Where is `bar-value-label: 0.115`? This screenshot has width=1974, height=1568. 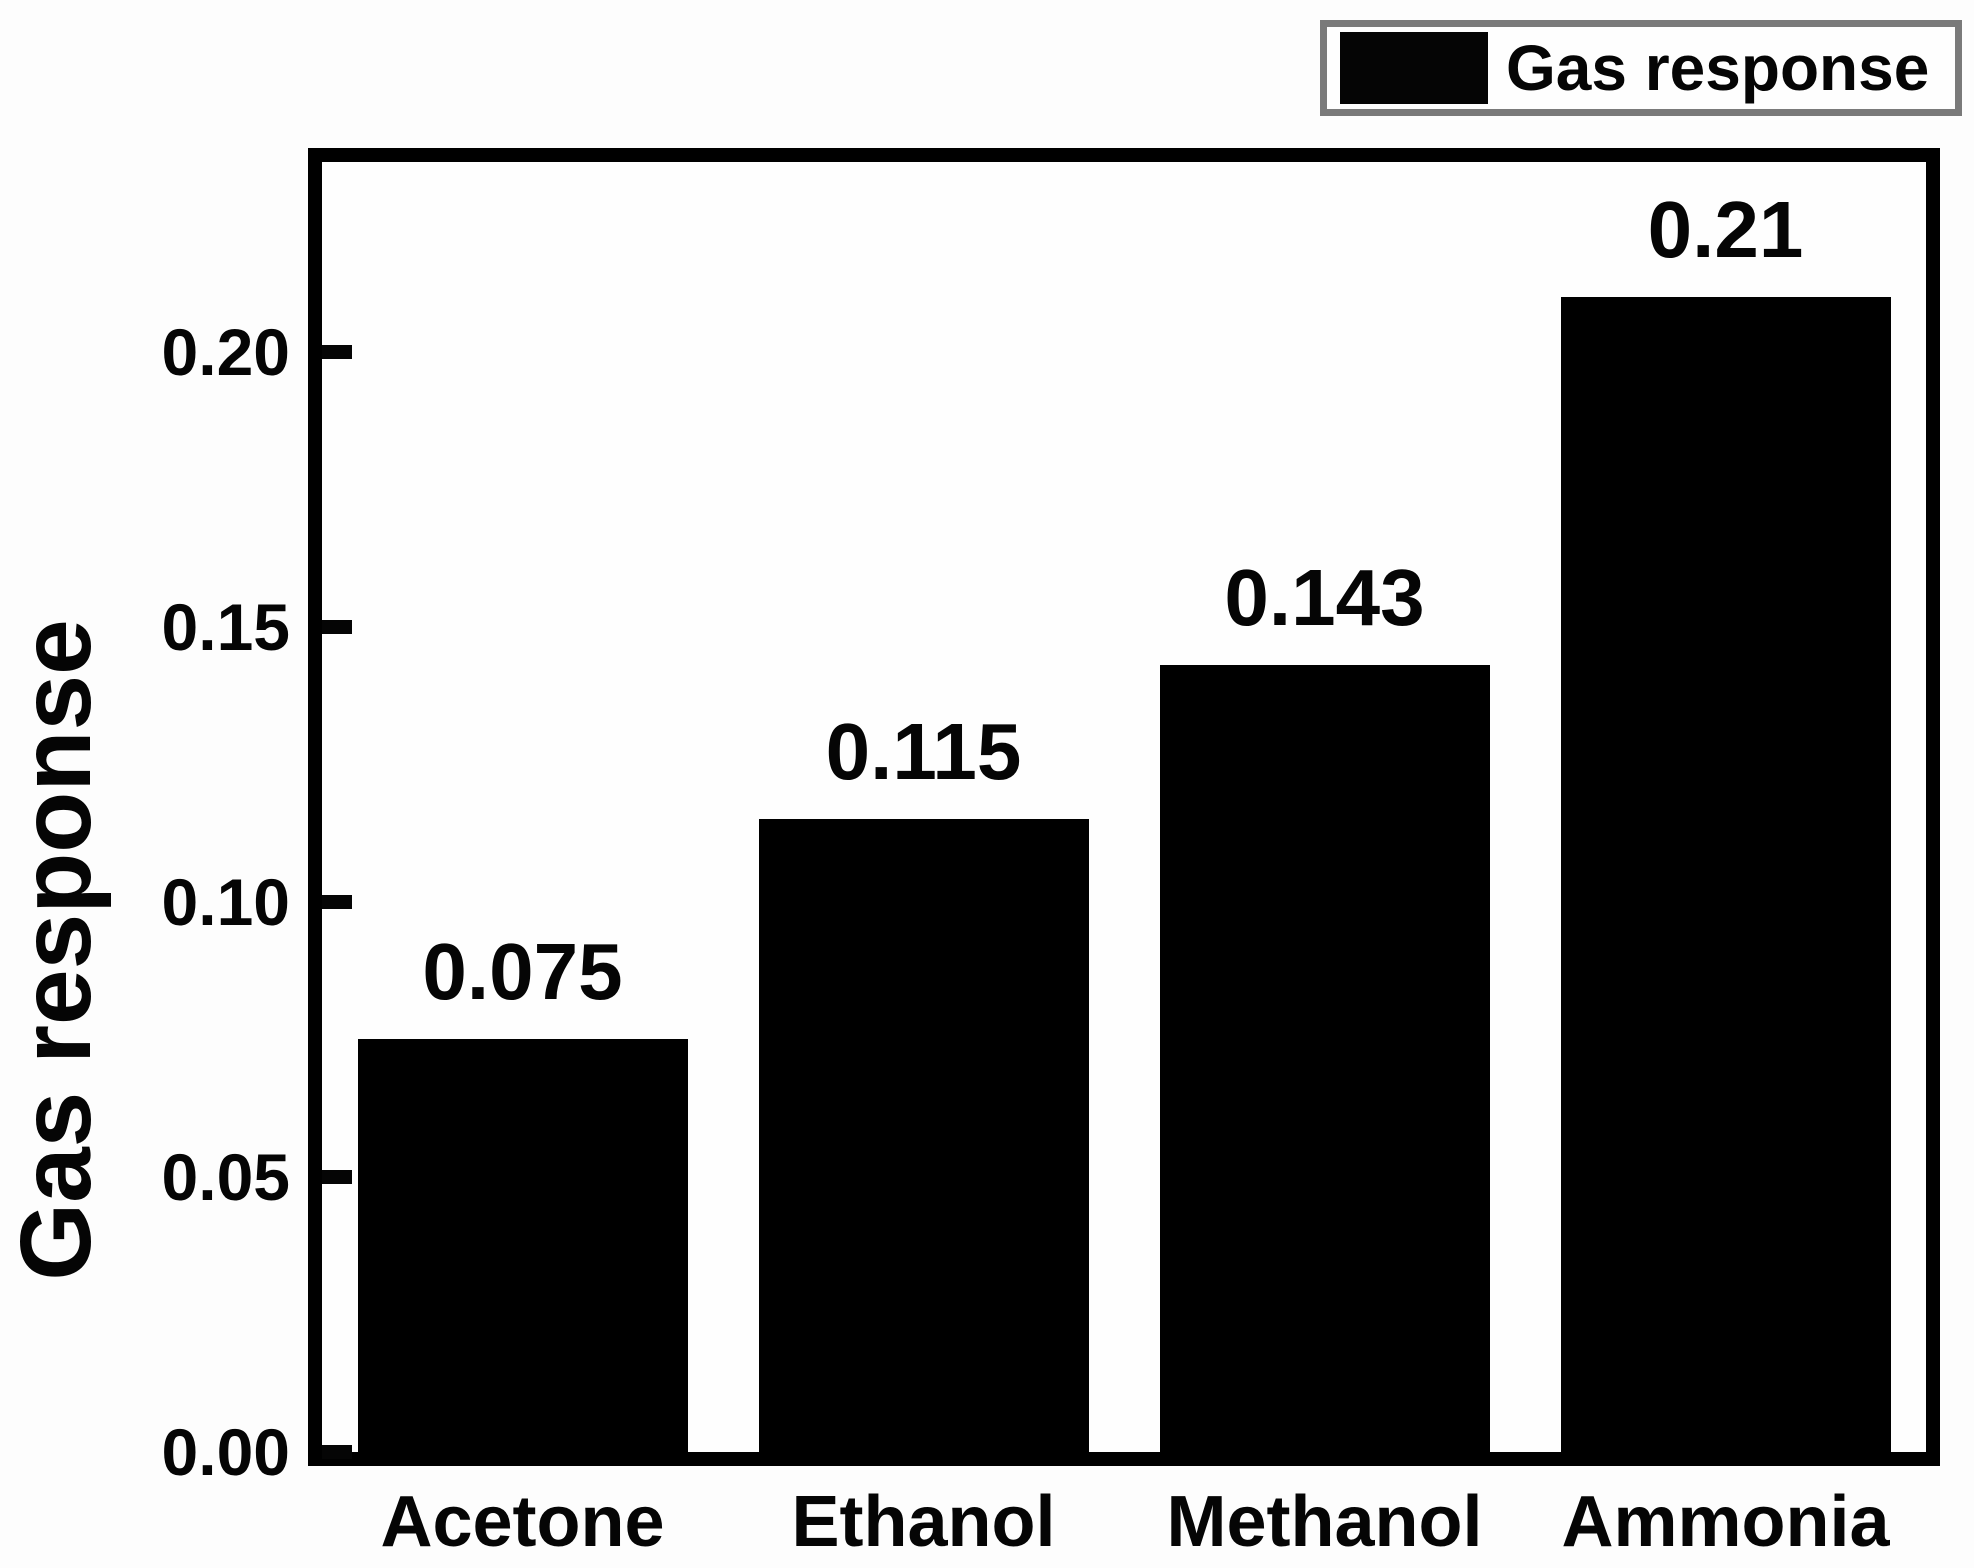 bar-value-label: 0.115 is located at coordinates (923, 752).